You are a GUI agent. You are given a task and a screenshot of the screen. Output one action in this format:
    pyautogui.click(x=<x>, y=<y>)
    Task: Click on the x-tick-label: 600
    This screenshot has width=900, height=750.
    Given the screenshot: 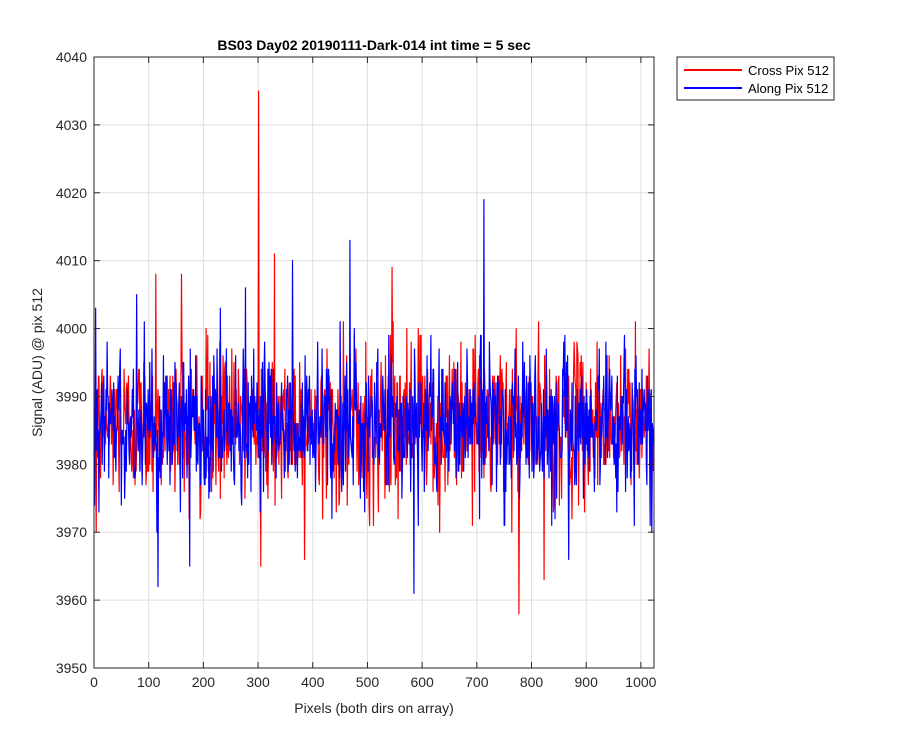 What is the action you would take?
    pyautogui.click(x=422, y=682)
    